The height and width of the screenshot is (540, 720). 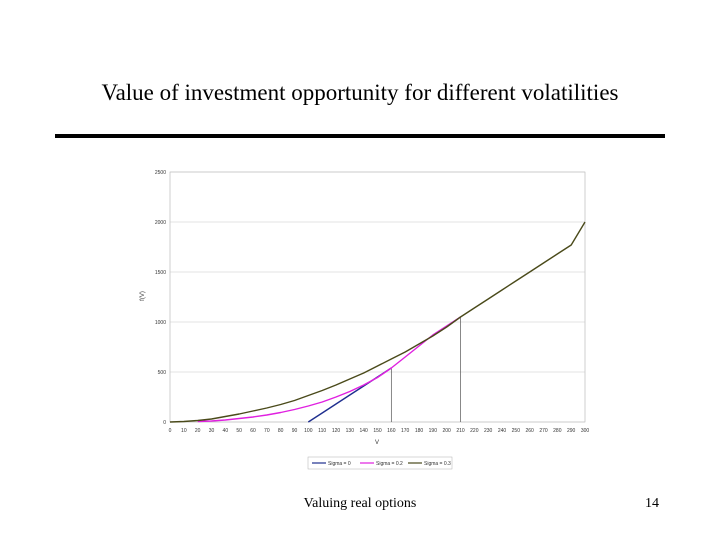 I want to click on title-rule, so click(x=360, y=136).